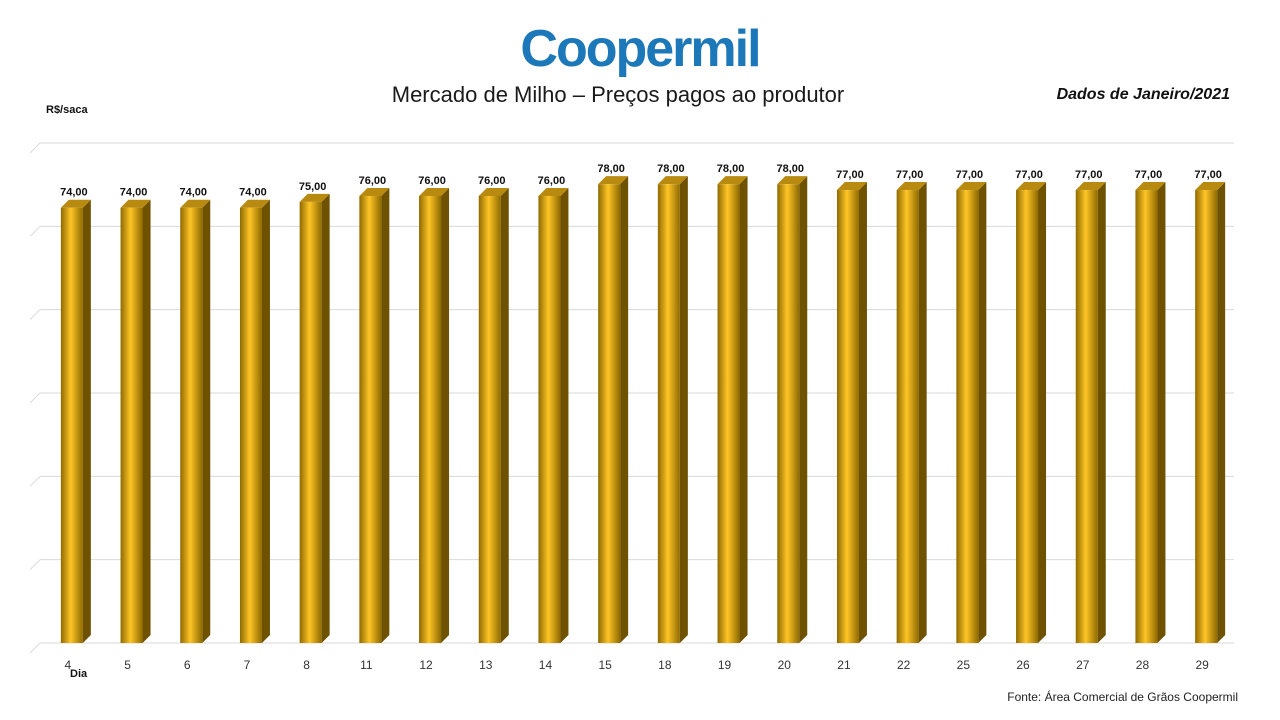 The height and width of the screenshot is (720, 1280). I want to click on x-tick-label: 18, so click(665, 665).